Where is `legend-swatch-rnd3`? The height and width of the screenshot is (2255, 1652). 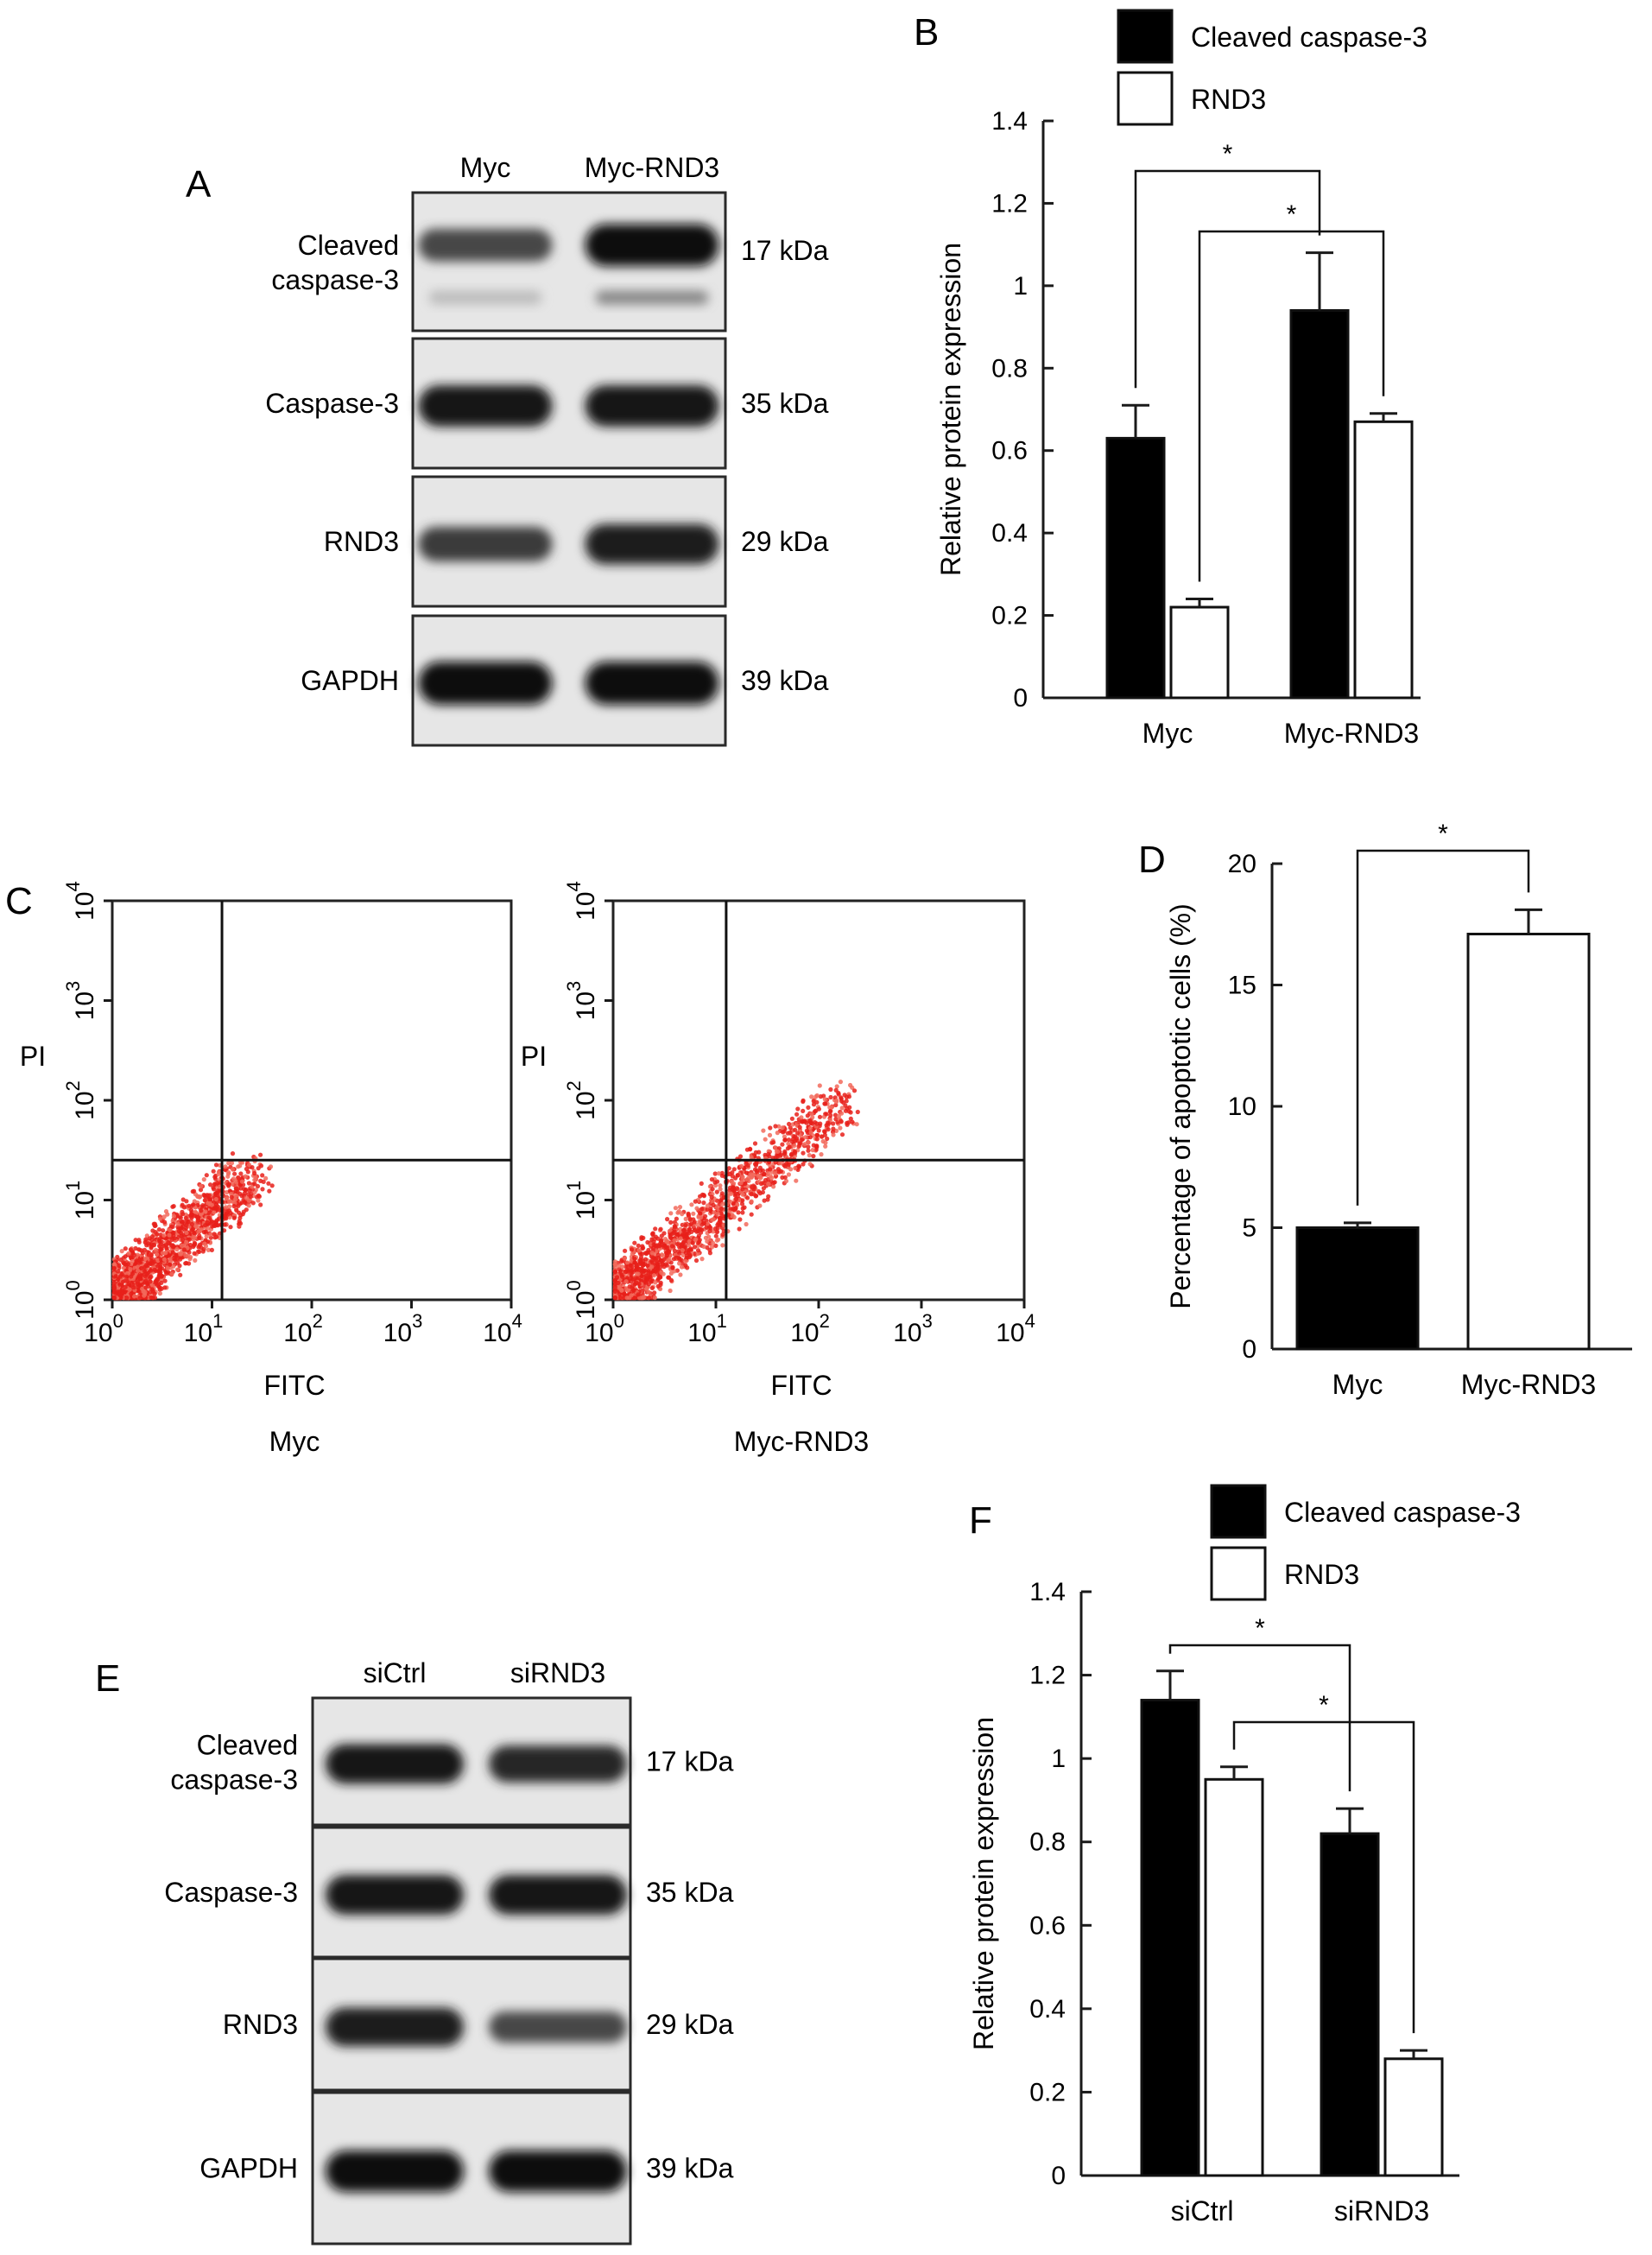
legend-swatch-rnd3 is located at coordinates (1238, 1574).